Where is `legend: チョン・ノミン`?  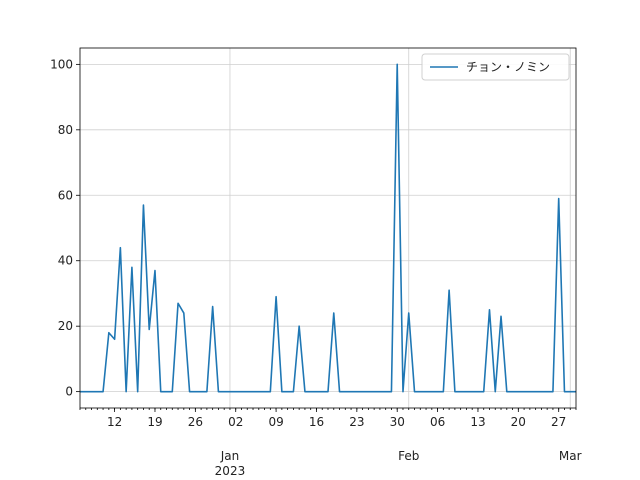
legend: チョン・ノミン is located at coordinates (495, 67).